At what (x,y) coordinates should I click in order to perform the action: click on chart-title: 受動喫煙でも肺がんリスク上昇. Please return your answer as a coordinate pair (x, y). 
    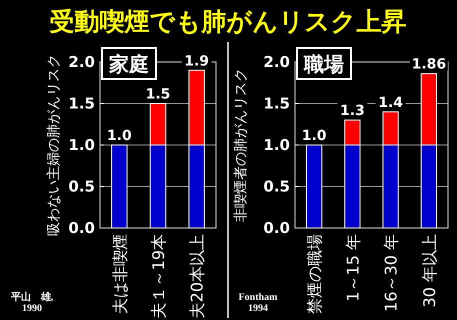
    Looking at the image, I should click on (228, 21).